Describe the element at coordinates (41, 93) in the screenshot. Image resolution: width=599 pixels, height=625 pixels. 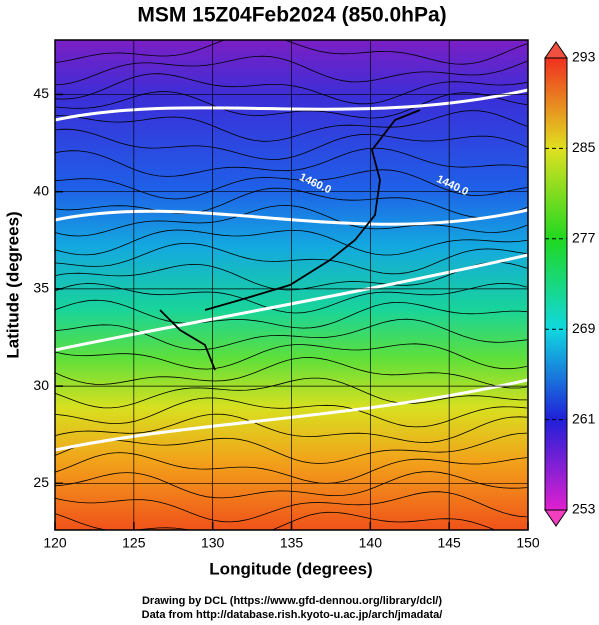
I see `y-tick-label: 45` at that location.